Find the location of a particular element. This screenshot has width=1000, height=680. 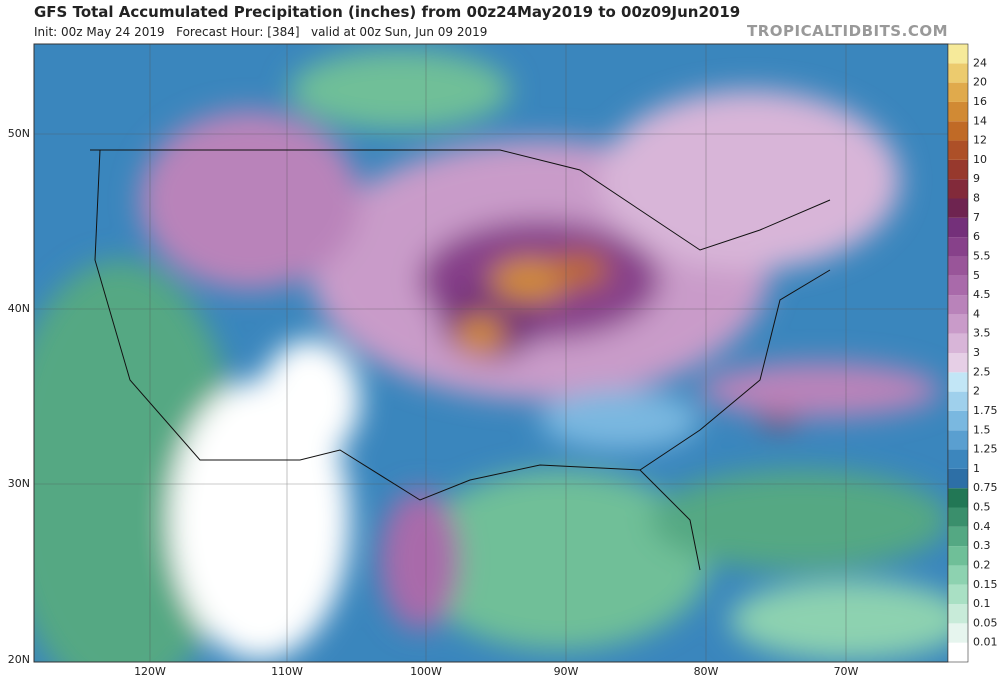

colorbar-label: 20 is located at coordinates (980, 82).